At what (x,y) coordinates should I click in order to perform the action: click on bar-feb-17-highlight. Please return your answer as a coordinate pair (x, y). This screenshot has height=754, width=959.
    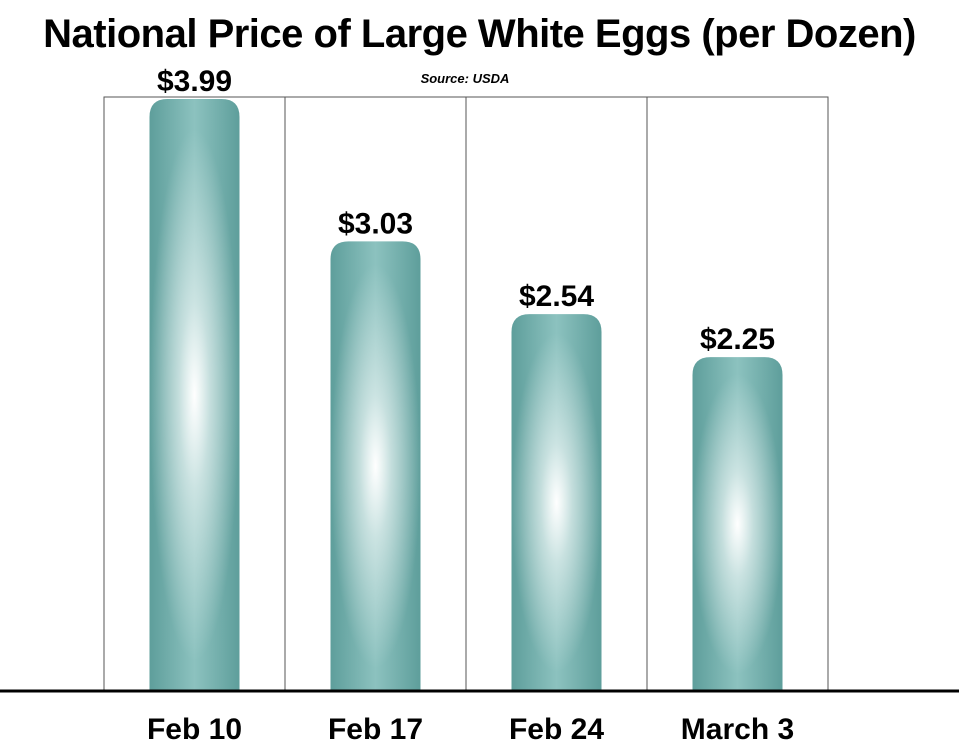
    Looking at the image, I should click on (375, 466).